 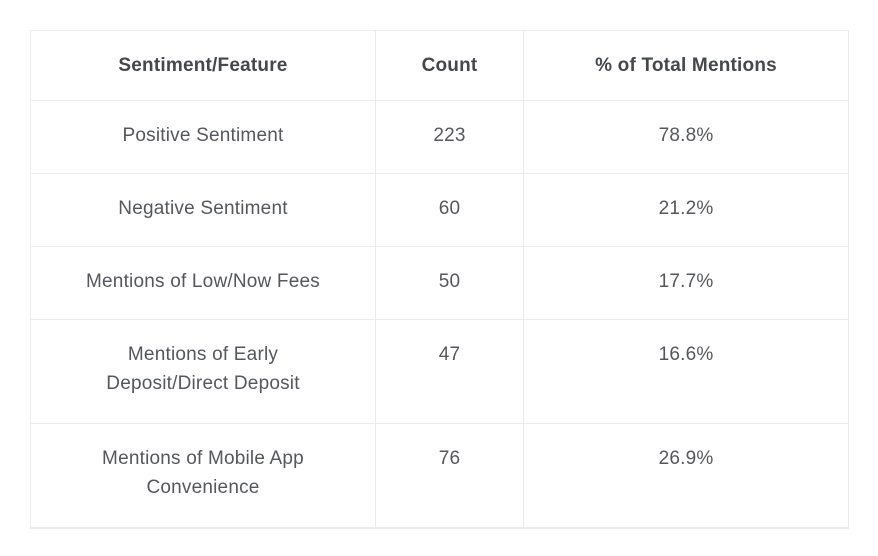 I want to click on table-row-low-now-fees: Mentions of Low/Now Fees 50 17.7%, so click(x=439, y=283).